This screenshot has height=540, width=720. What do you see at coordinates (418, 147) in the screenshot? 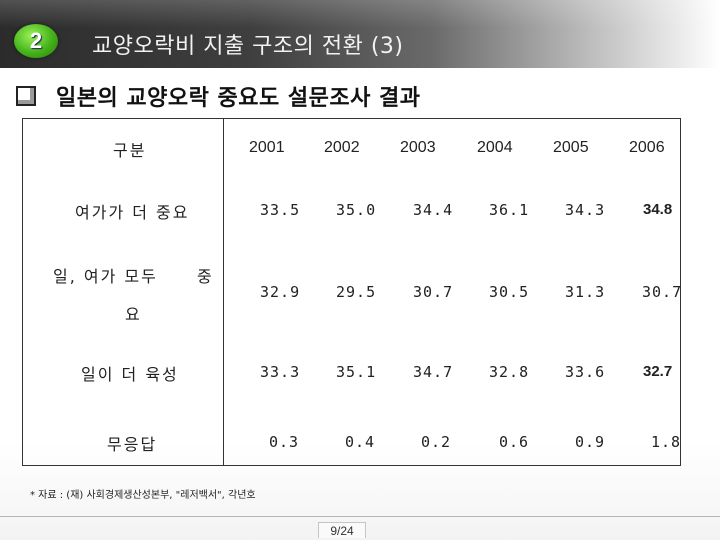
I see `year-header: 2003` at bounding box center [418, 147].